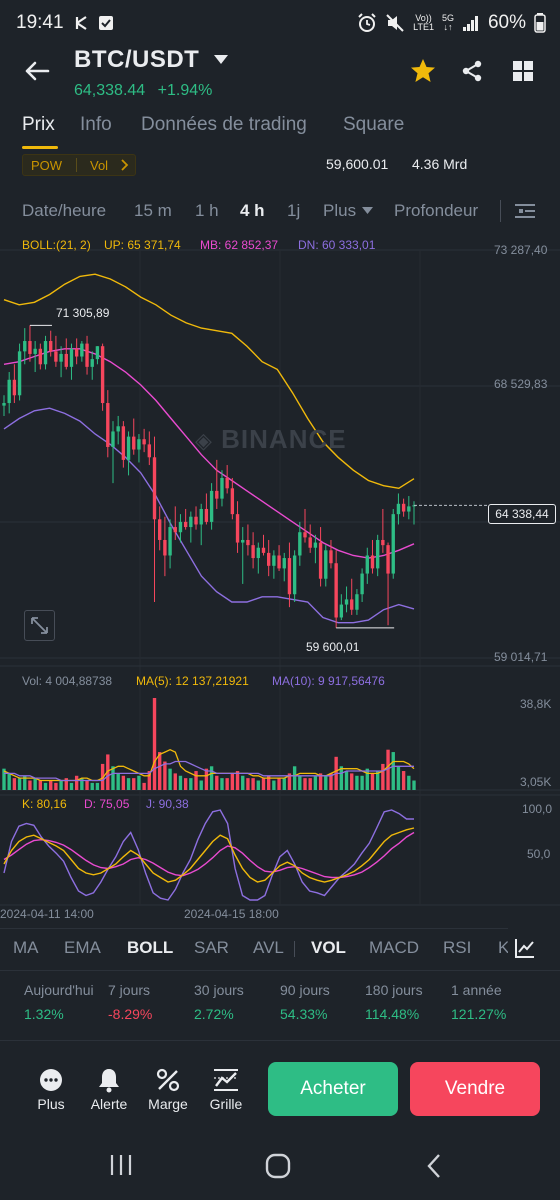  Describe the element at coordinates (26, 947) in the screenshot. I see `ind-tab-ma: MA` at that location.